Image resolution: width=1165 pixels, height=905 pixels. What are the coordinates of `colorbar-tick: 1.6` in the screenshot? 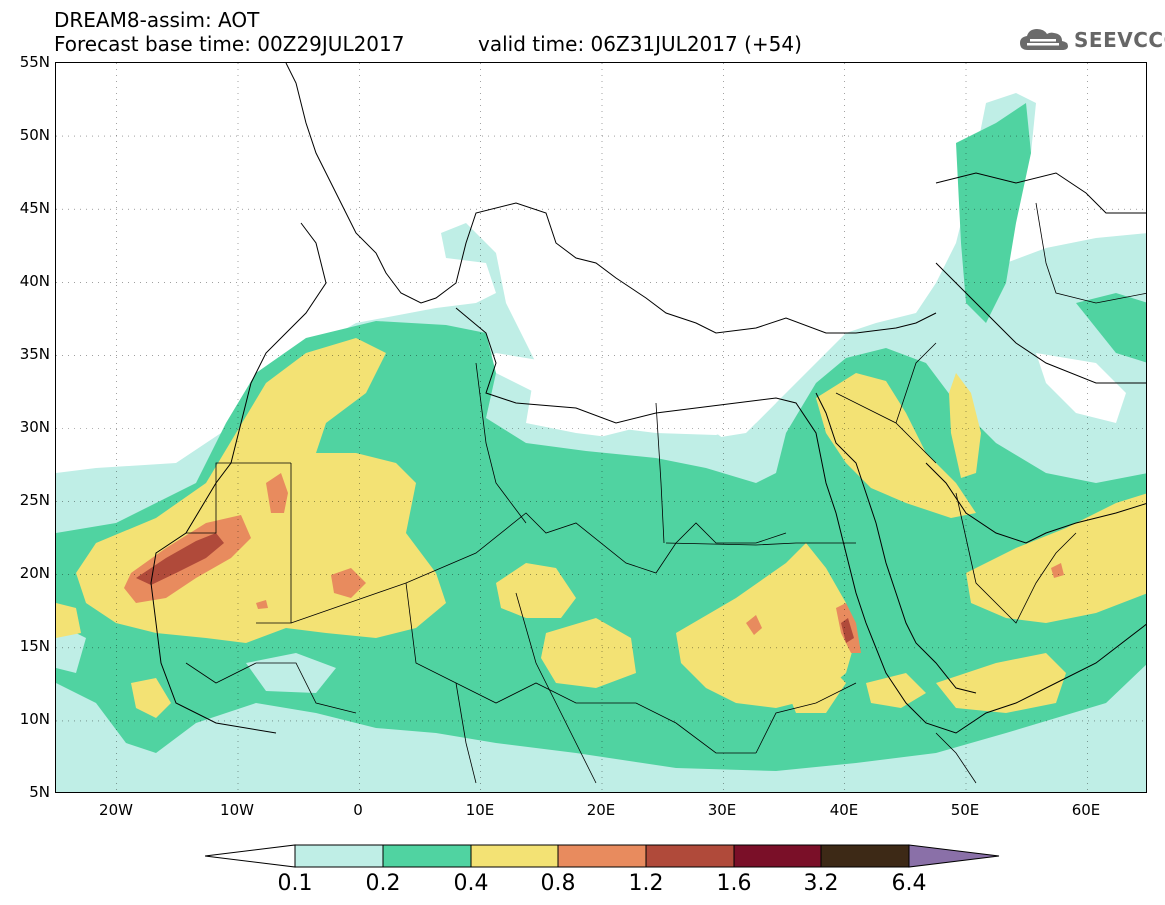 It's located at (734, 883).